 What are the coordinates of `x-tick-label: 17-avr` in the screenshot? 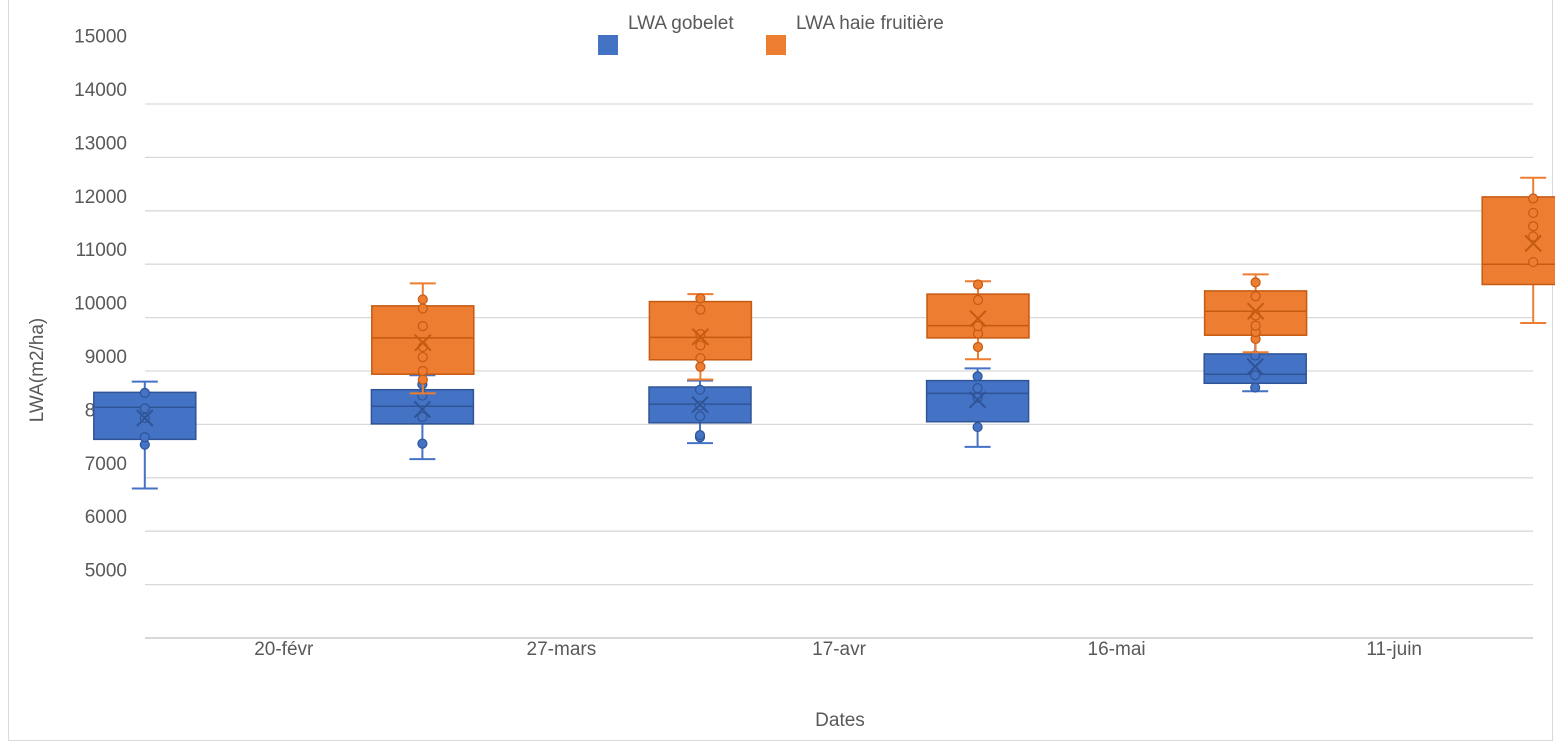 It's located at (839, 649).